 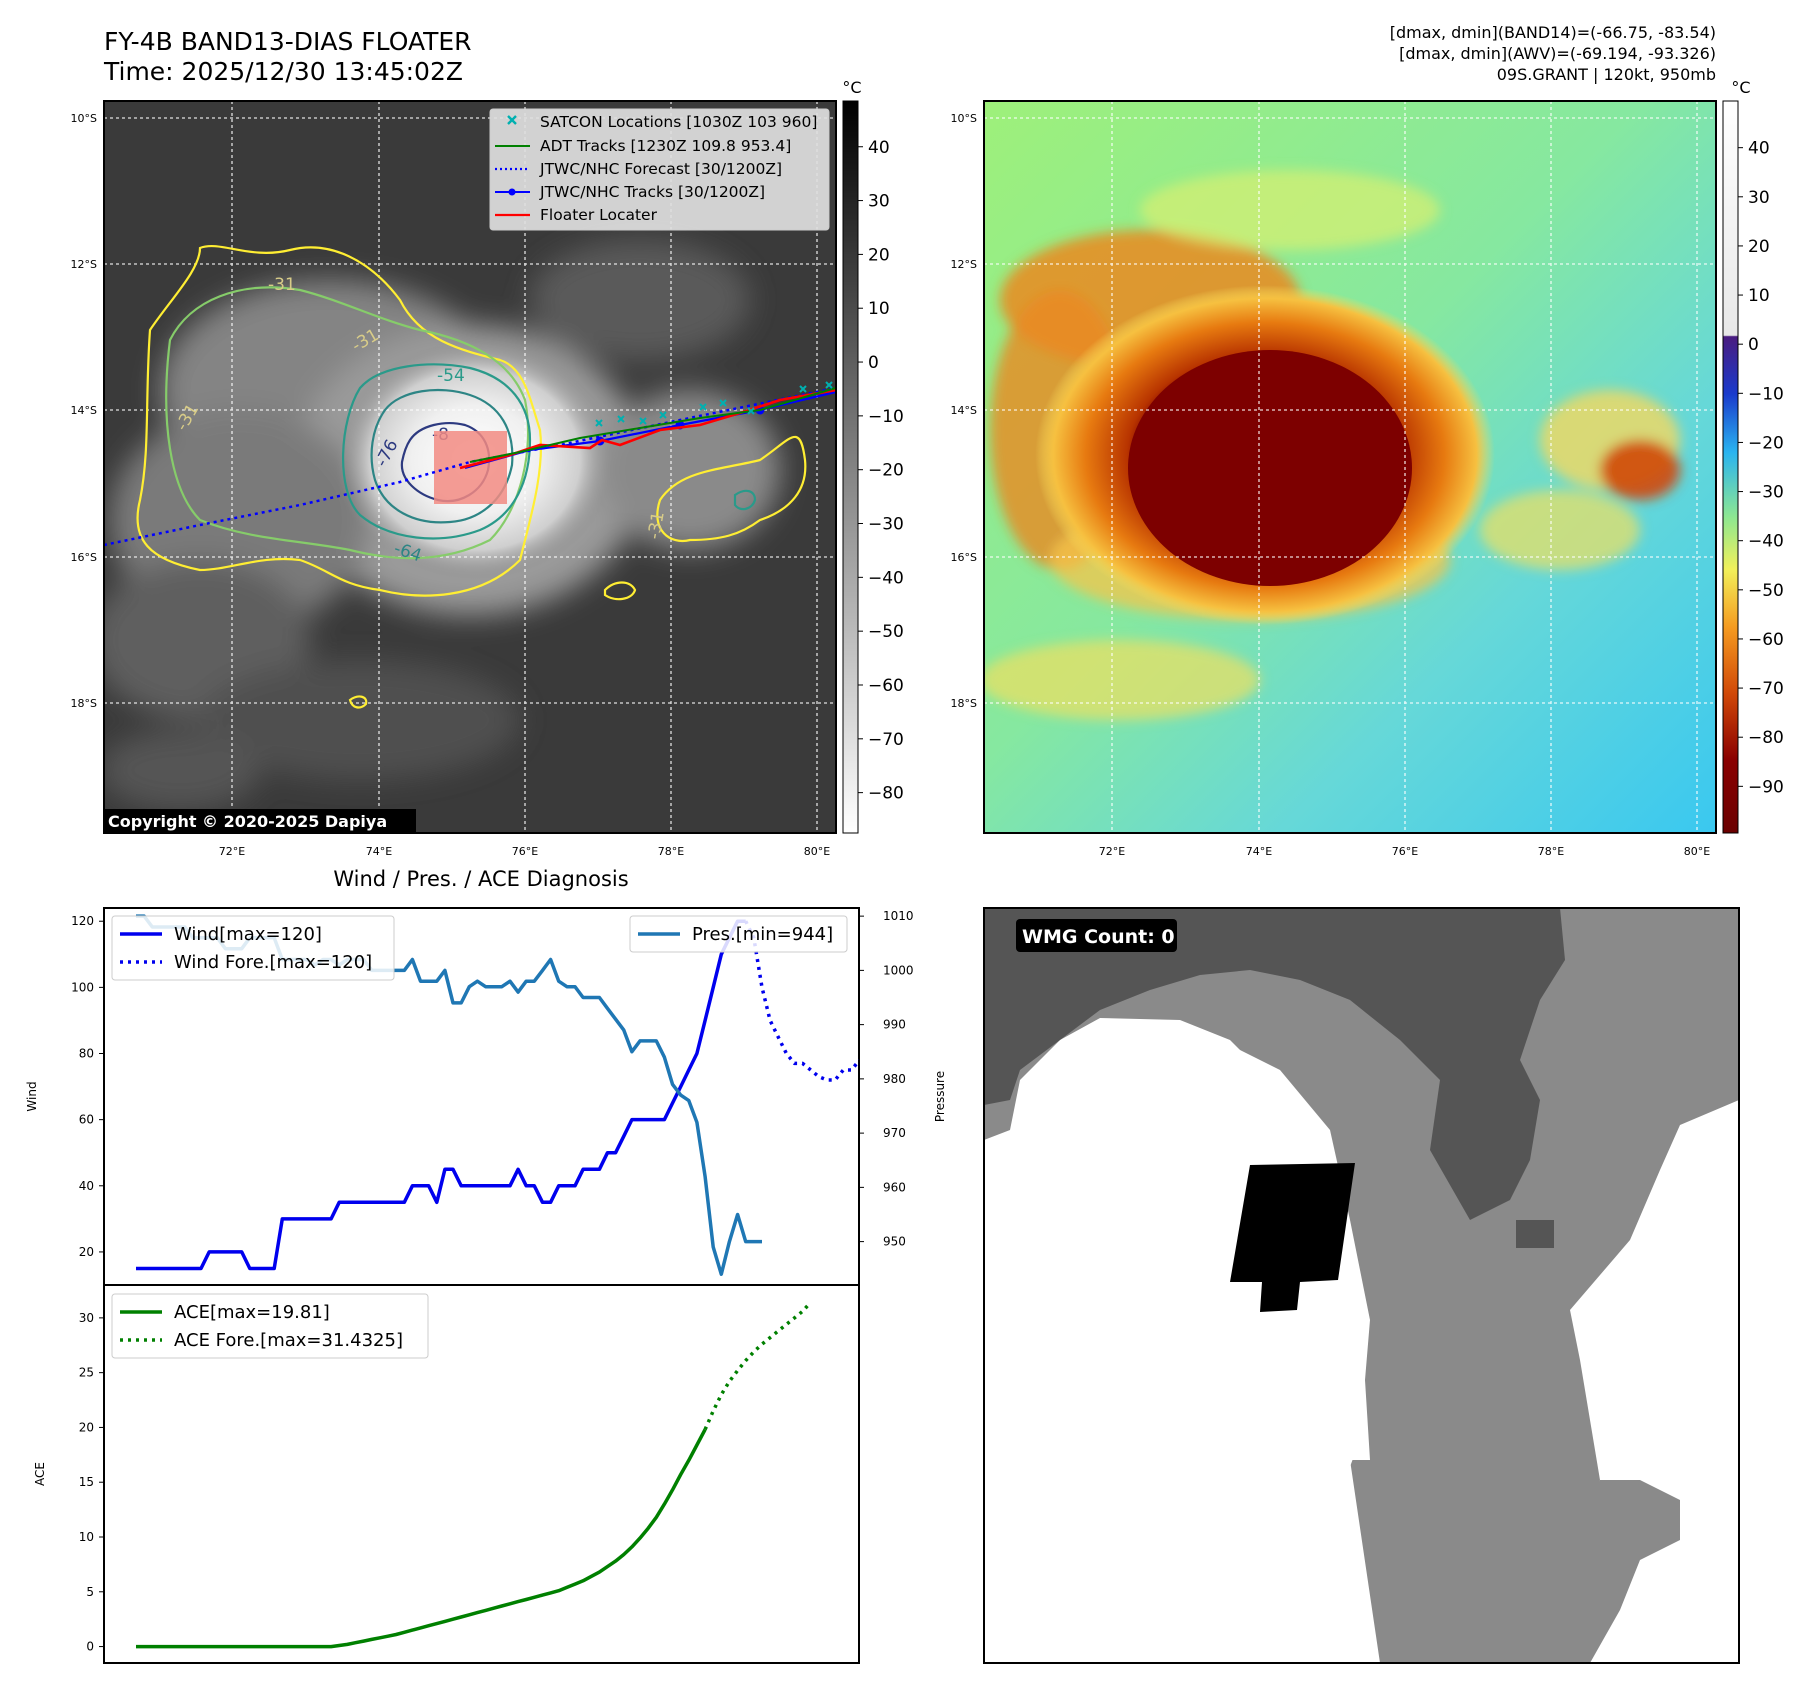 What do you see at coordinates (273, 962) in the screenshot?
I see `wind-legend-label: Wind Fore.[max=120]` at bounding box center [273, 962].